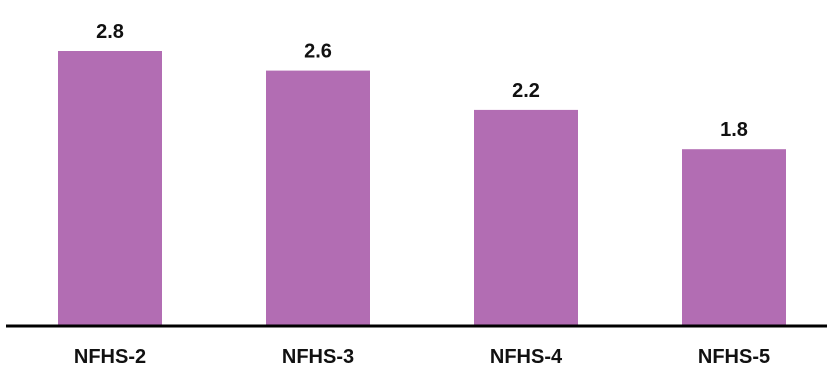 This screenshot has width=827, height=371. What do you see at coordinates (110, 357) in the screenshot?
I see `tick-label-nfhs-2: NFHS-2` at bounding box center [110, 357].